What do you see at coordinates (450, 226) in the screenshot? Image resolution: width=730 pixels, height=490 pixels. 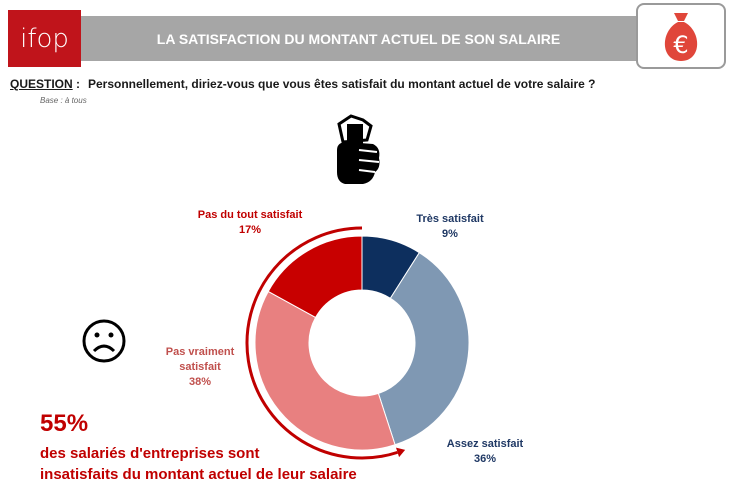 I see `label-tres: Très satisfait 9%` at bounding box center [450, 226].